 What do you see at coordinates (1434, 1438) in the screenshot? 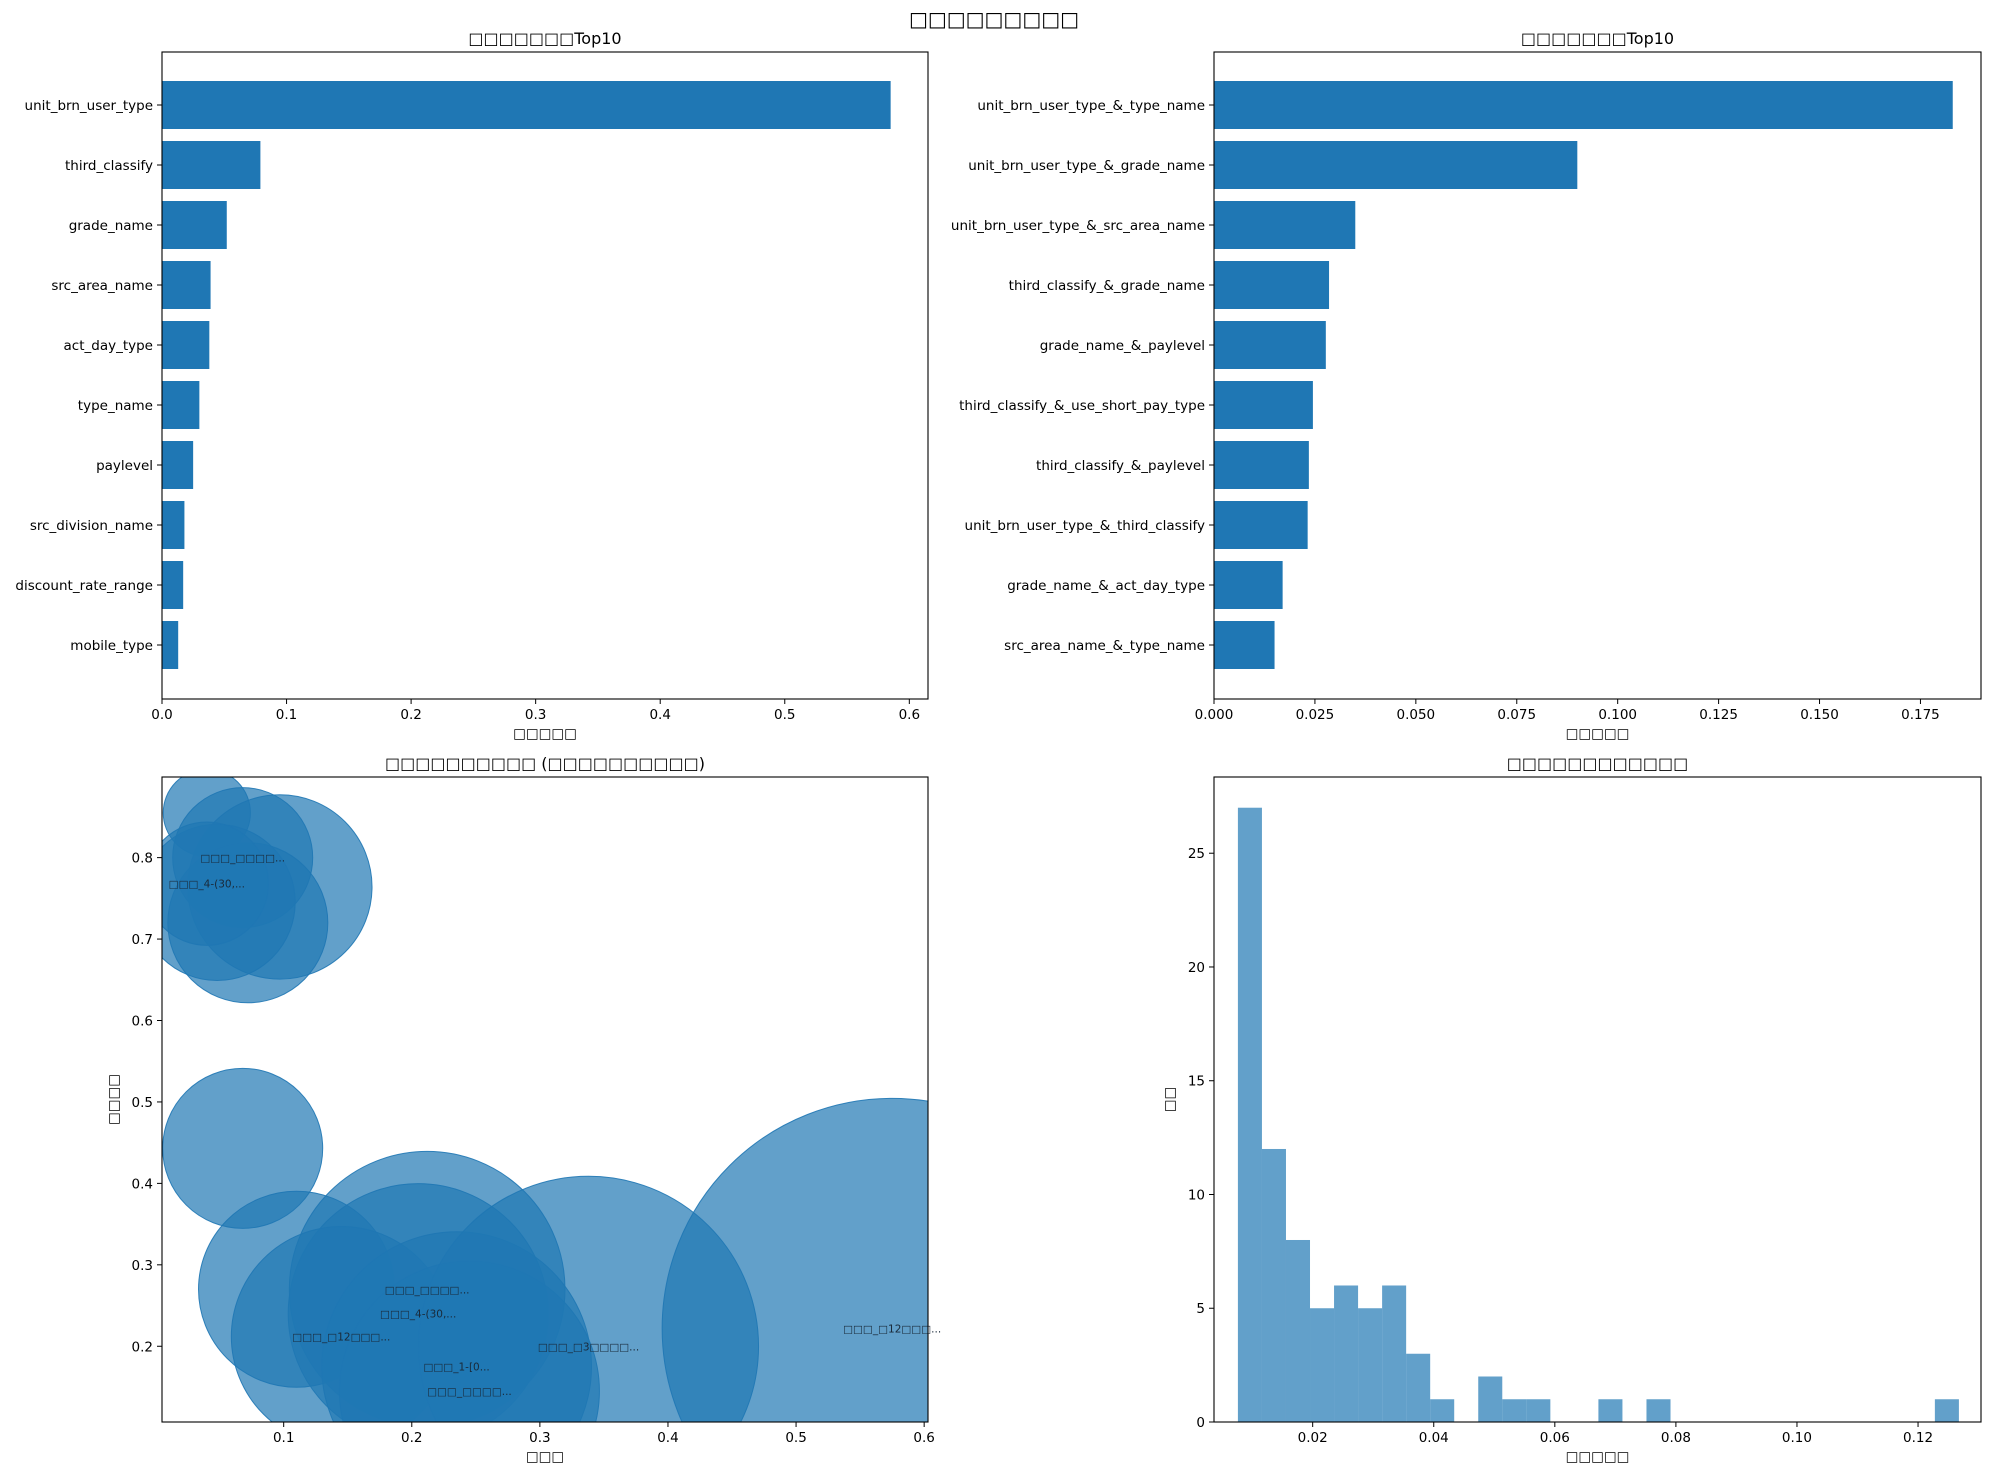
I see `x-tick-label: 0.04` at bounding box center [1434, 1438].